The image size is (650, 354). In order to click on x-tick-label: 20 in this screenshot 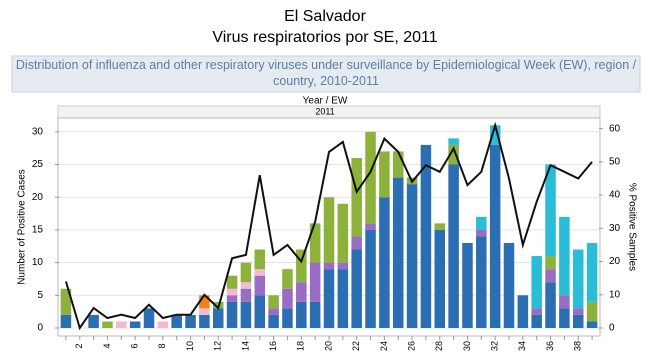, I will do `click(328, 346)`.